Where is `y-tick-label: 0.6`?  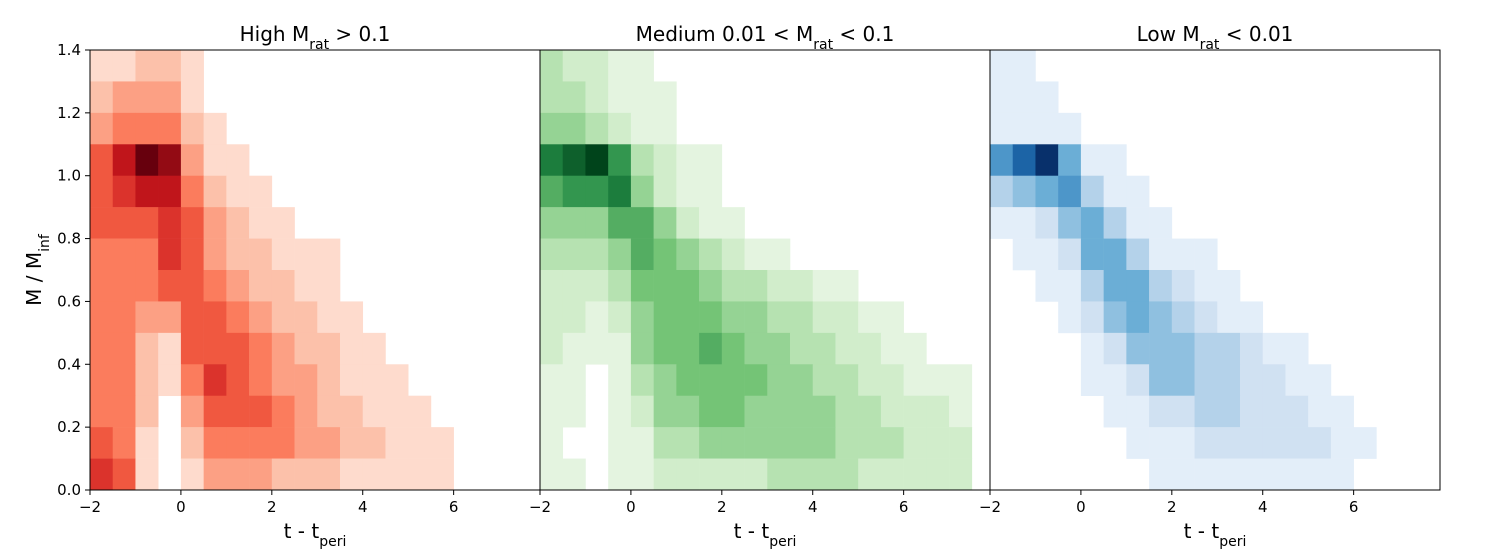
y-tick-label: 0.6 is located at coordinates (69, 301).